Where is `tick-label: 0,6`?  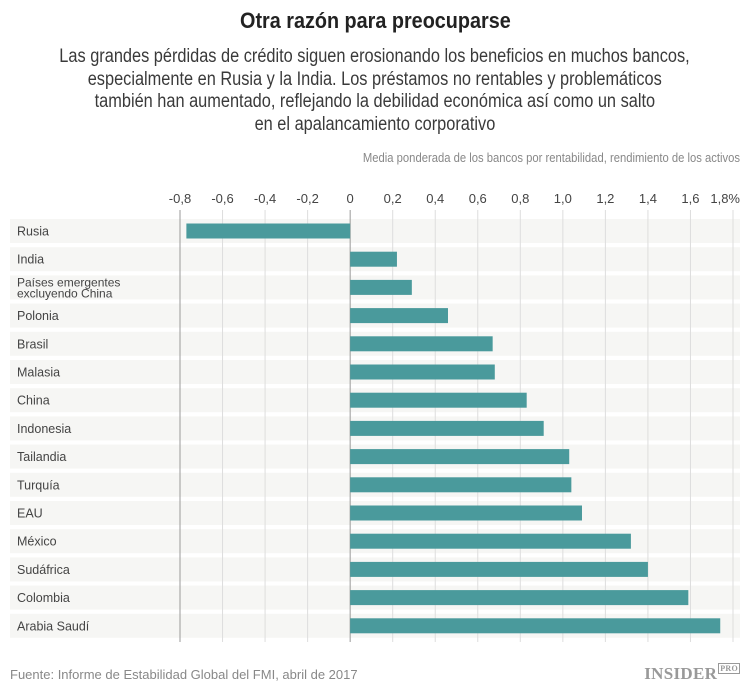
tick-label: 0,6 is located at coordinates (478, 198).